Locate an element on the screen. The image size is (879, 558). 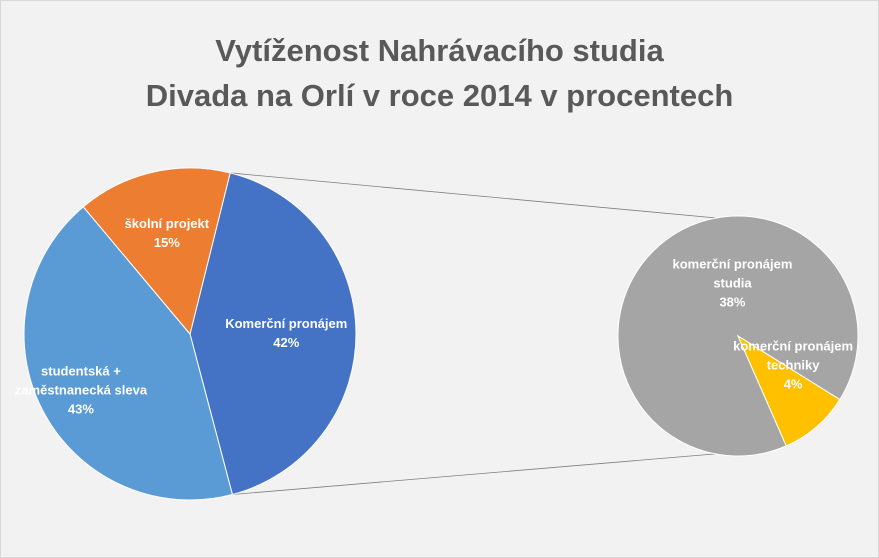
slice-komercni-pronajem-techniky is located at coordinates (788, 390).